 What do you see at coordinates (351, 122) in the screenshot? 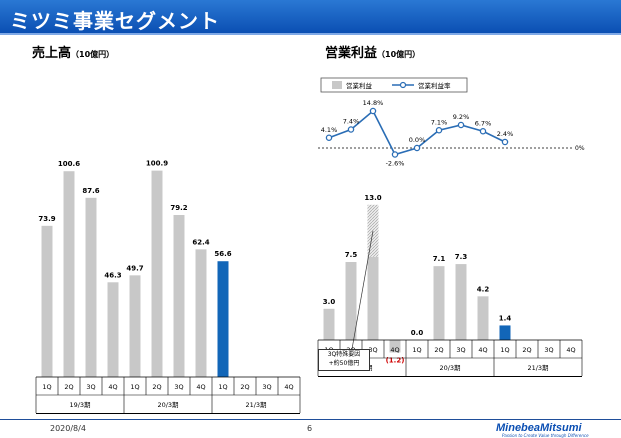
I see `margin-data-label: 7.4%` at bounding box center [351, 122].